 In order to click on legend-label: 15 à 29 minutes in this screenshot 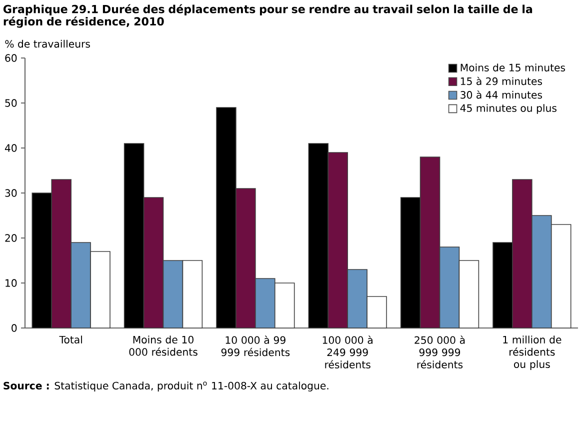, I will do `click(501, 81)`.